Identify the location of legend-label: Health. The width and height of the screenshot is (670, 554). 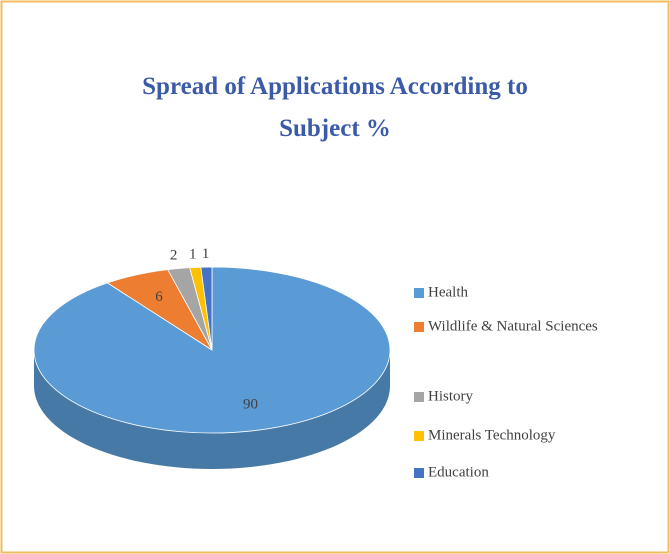
(448, 292).